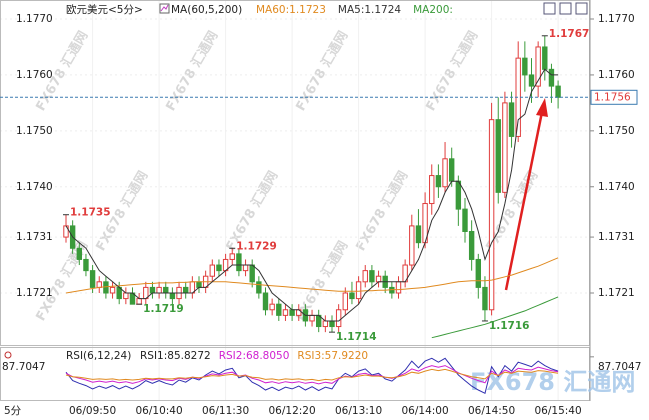 This screenshot has width=649, height=420. Describe the element at coordinates (616, 293) in the screenshot. I see `y-tick-label: 1.1721` at that location.